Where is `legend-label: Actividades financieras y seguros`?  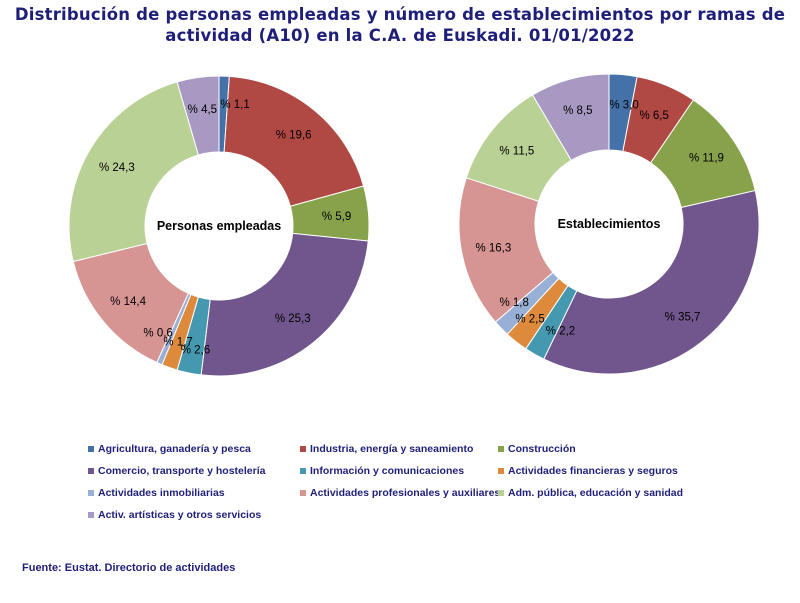 legend-label: Actividades financieras y seguros is located at coordinates (593, 471).